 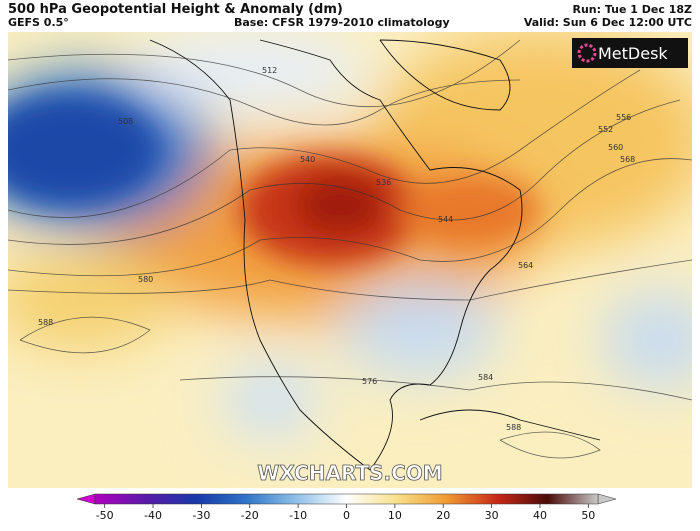 What do you see at coordinates (153, 515) in the screenshot?
I see `colorbar-tick-label: -40` at bounding box center [153, 515].